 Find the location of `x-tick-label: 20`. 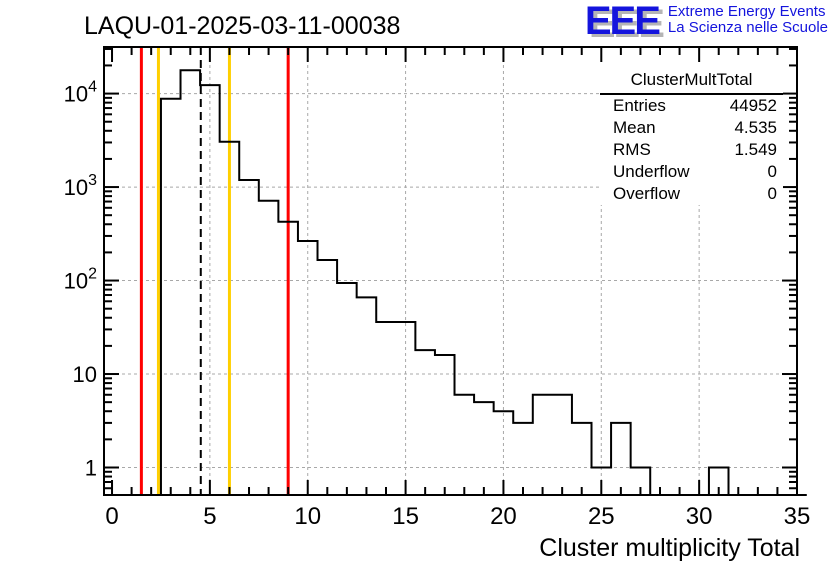

x-tick-label: 20 is located at coordinates (503, 516).